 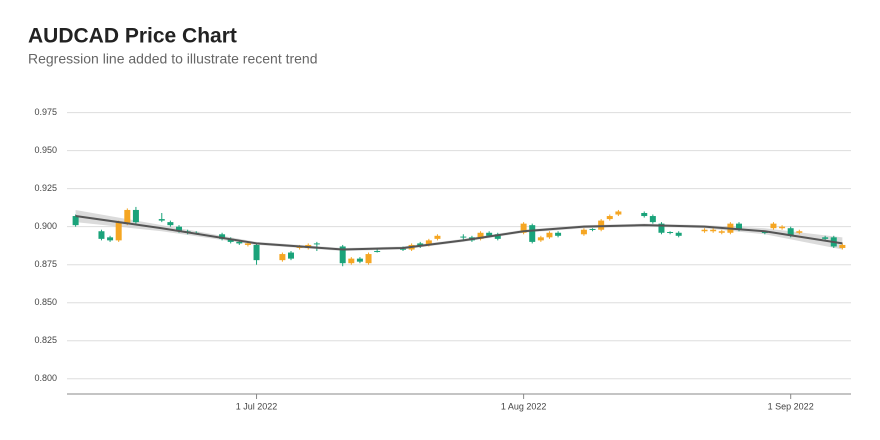 What do you see at coordinates (45, 226) in the screenshot?
I see `y-tick-label: 0.900` at bounding box center [45, 226].